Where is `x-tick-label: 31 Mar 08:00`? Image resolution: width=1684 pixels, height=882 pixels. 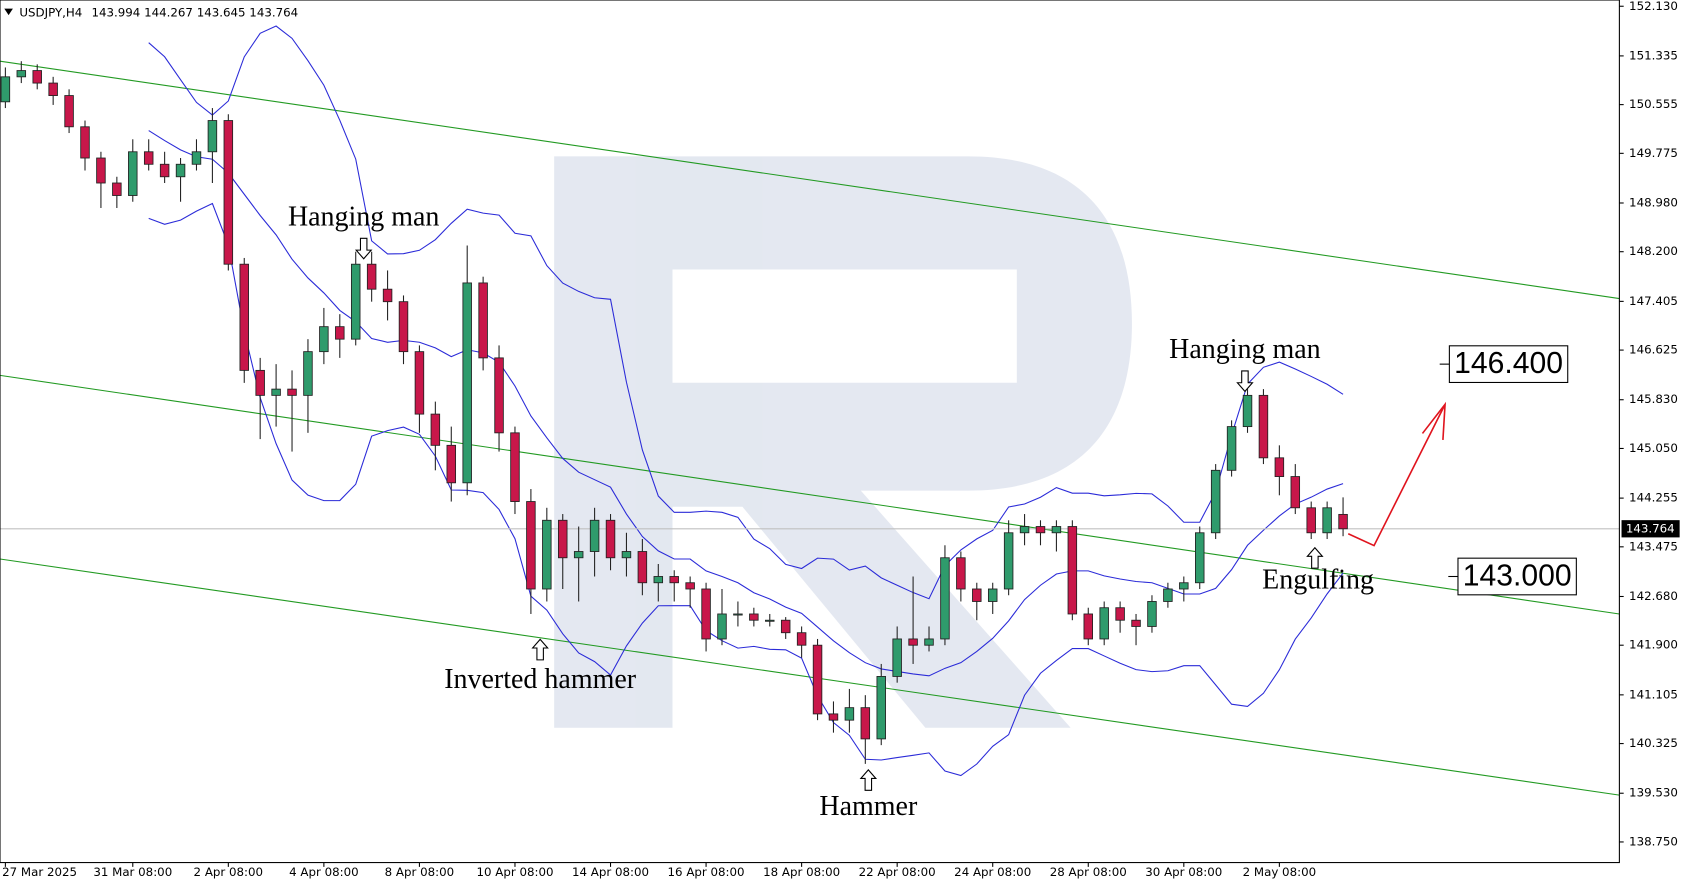 x-tick-label: 31 Mar 08:00 is located at coordinates (132, 872).